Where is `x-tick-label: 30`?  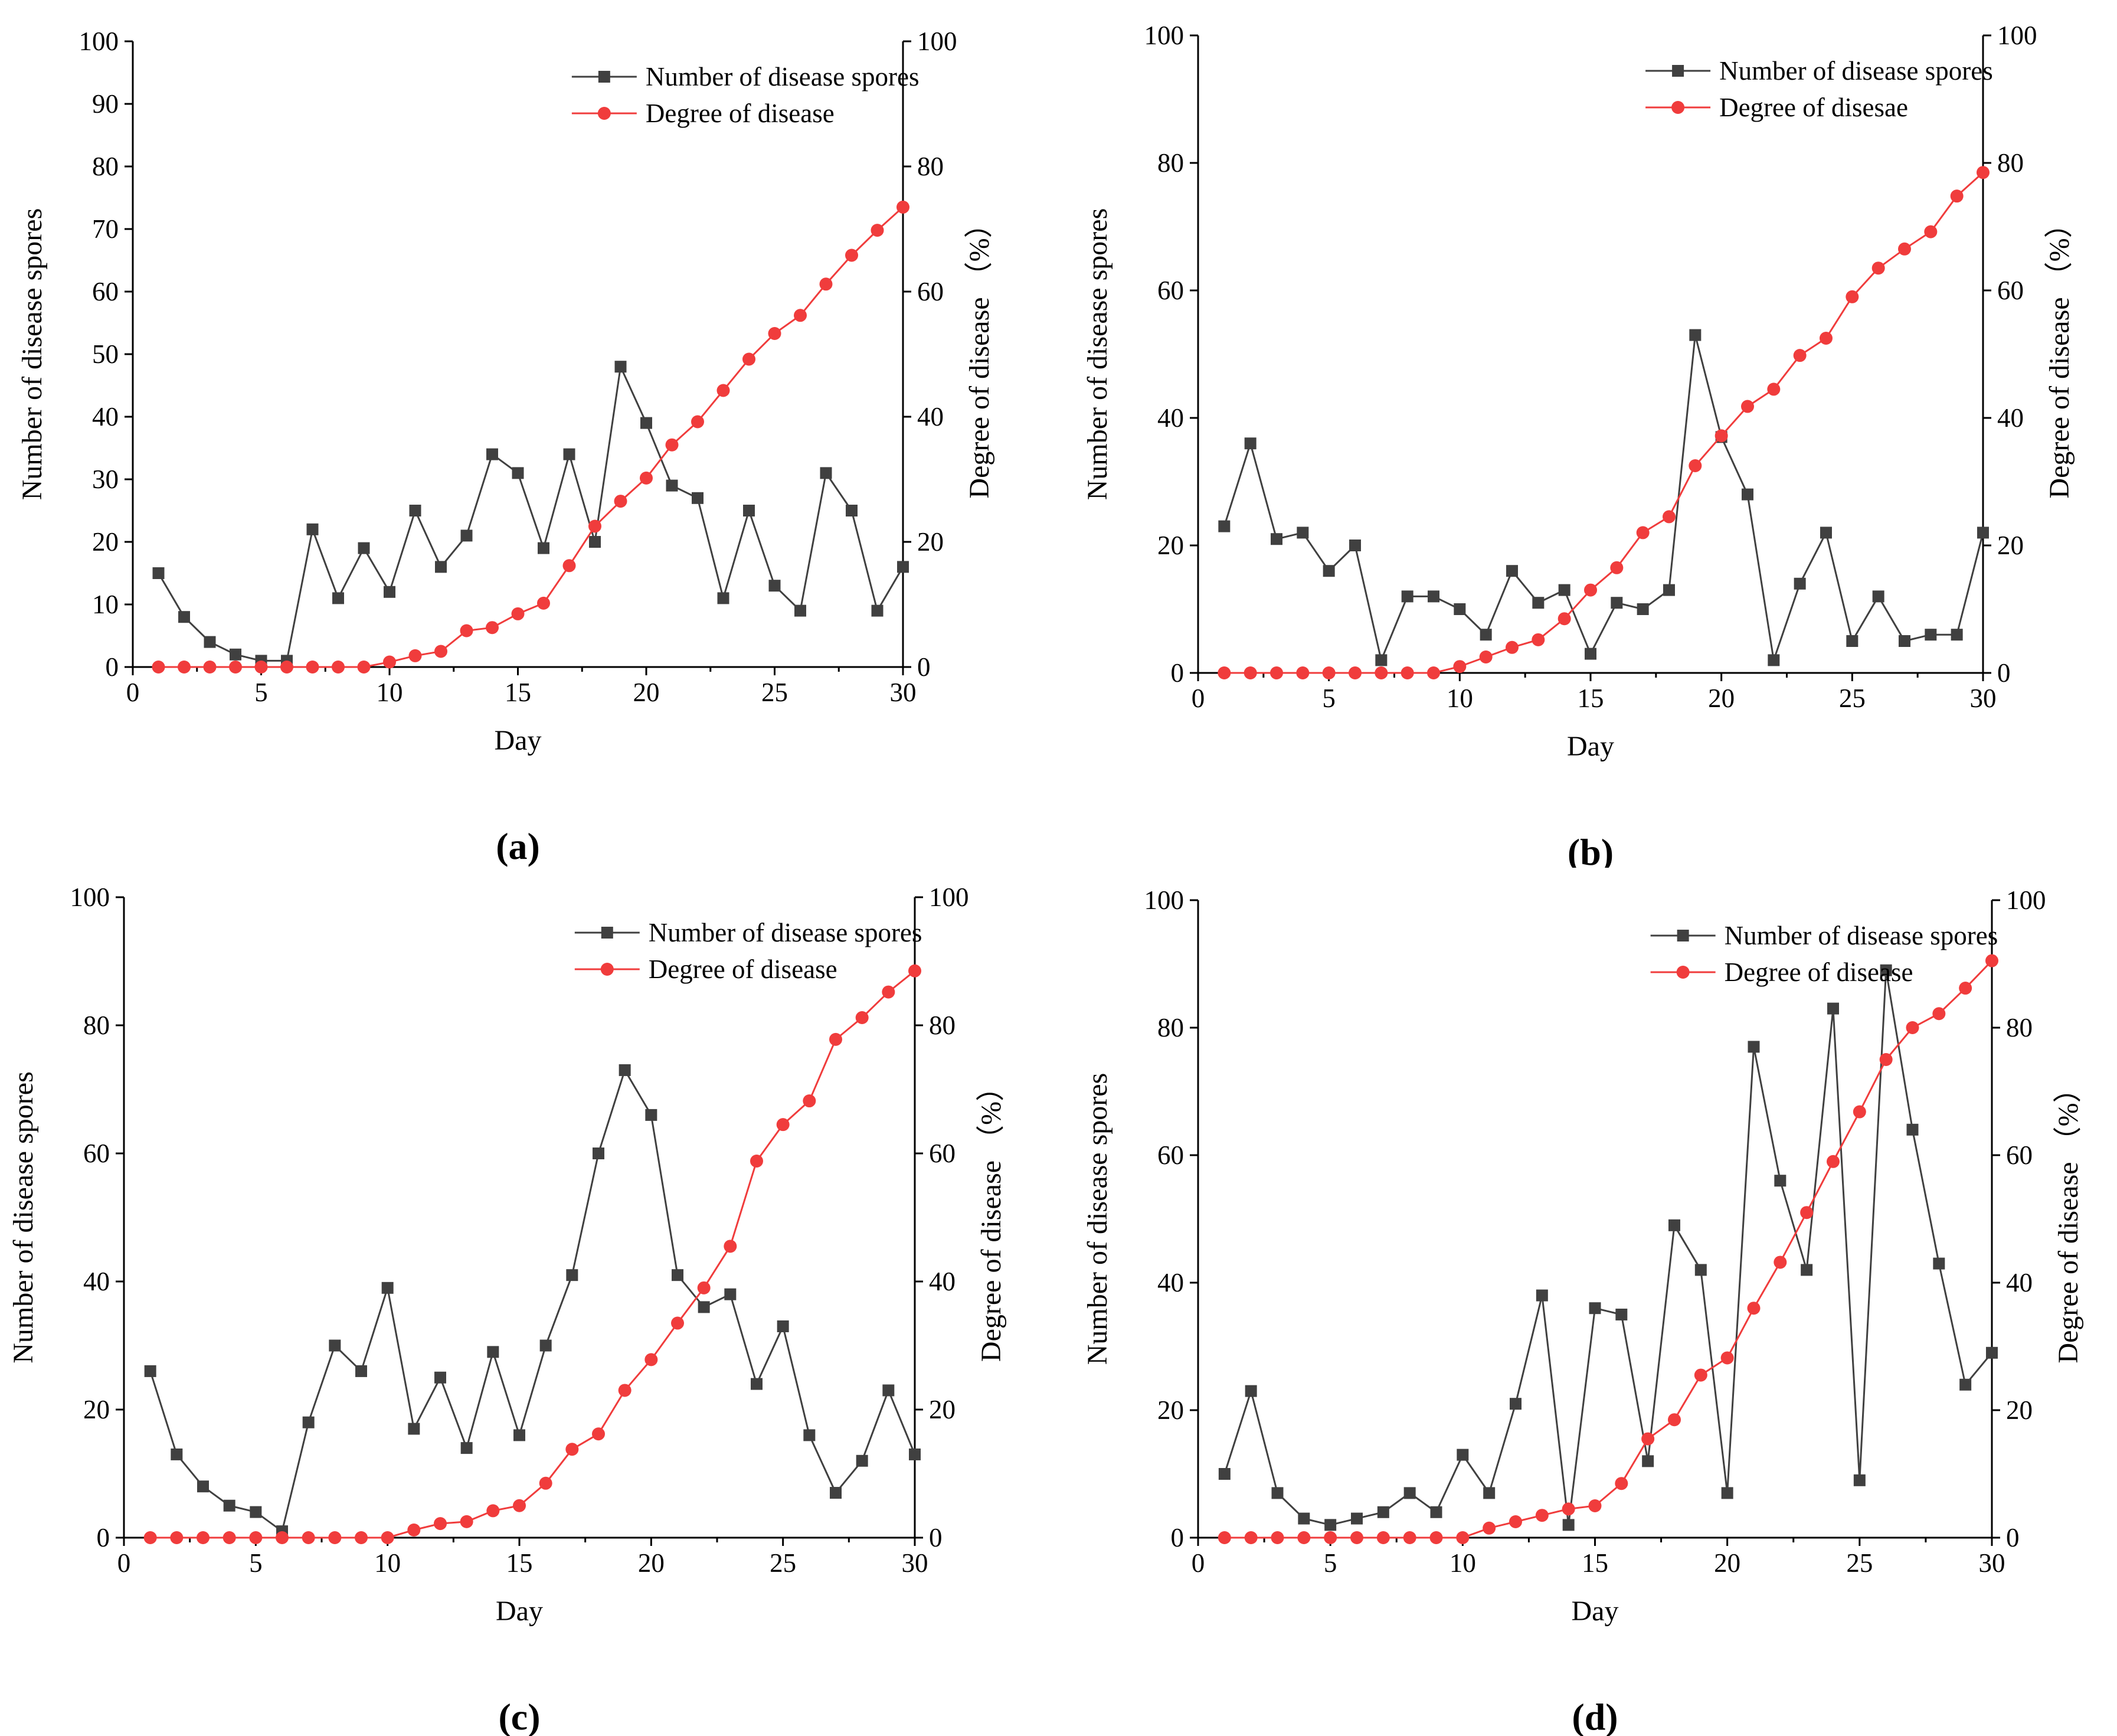 x-tick-label: 30 is located at coordinates (1983, 698).